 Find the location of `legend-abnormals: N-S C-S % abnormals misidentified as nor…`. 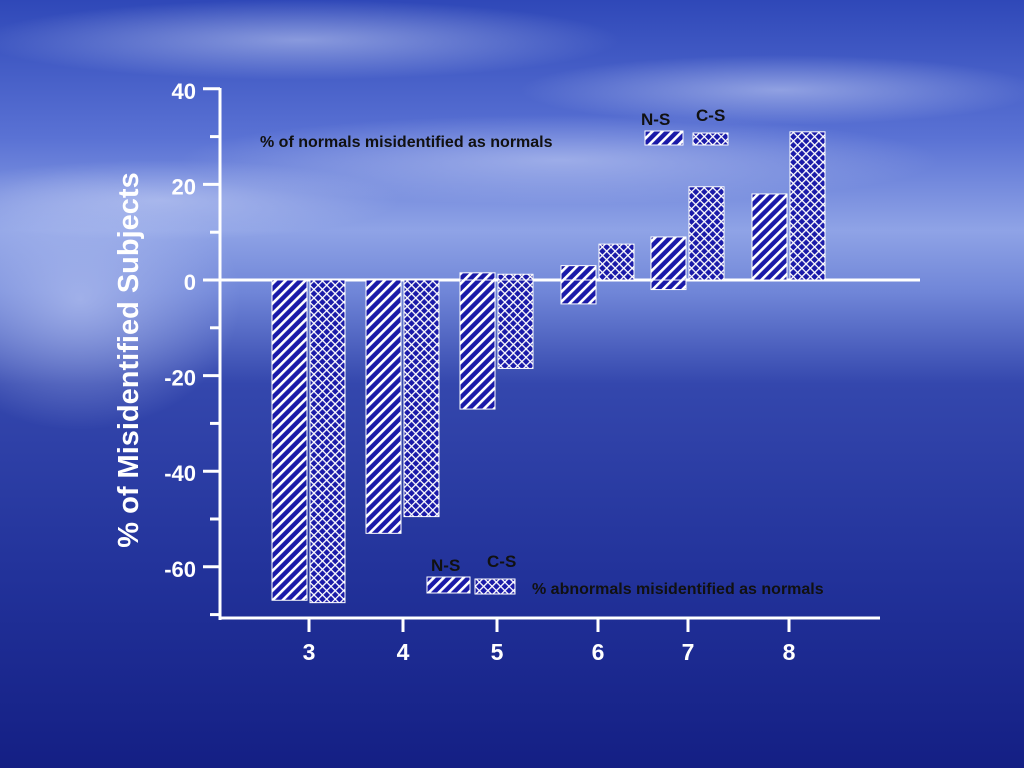

legend-abnormals: N-S C-S % abnormals misidentified as nor… is located at coordinates (625, 575).